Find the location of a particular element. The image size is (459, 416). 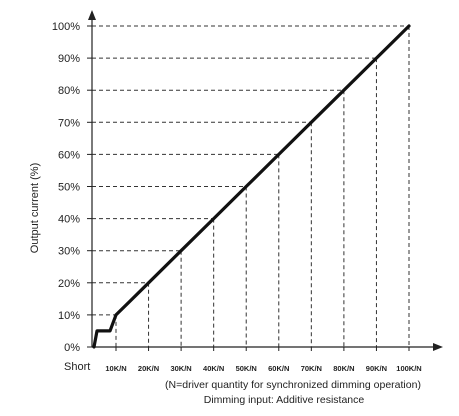

x-tick-label: 10K/N is located at coordinates (115, 368).